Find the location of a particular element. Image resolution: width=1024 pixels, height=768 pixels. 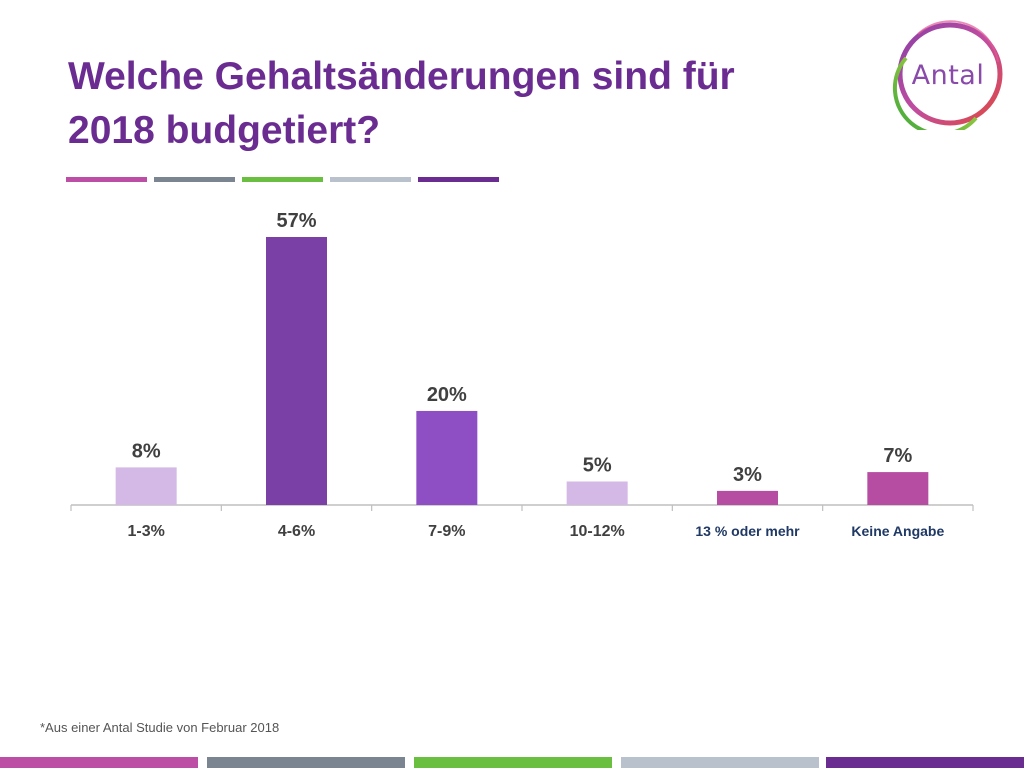

footer-stripe-green is located at coordinates (513, 762).